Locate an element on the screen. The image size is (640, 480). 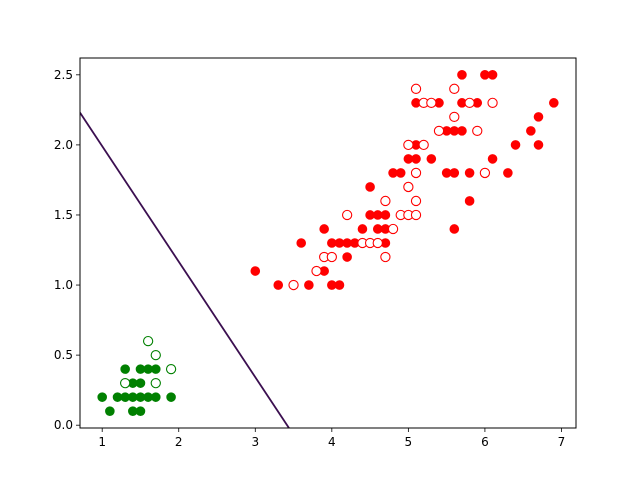
x-axis: 1 2 3 4 5 6 7 is located at coordinates (331, 438).